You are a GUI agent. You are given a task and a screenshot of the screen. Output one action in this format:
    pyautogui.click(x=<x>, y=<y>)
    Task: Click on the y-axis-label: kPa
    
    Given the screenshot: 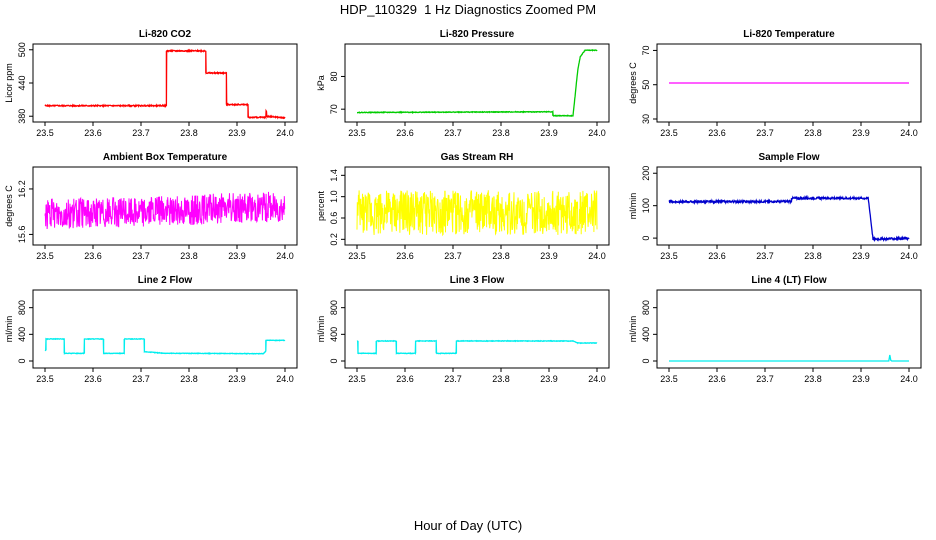 What is the action you would take?
    pyautogui.click(x=321, y=83)
    